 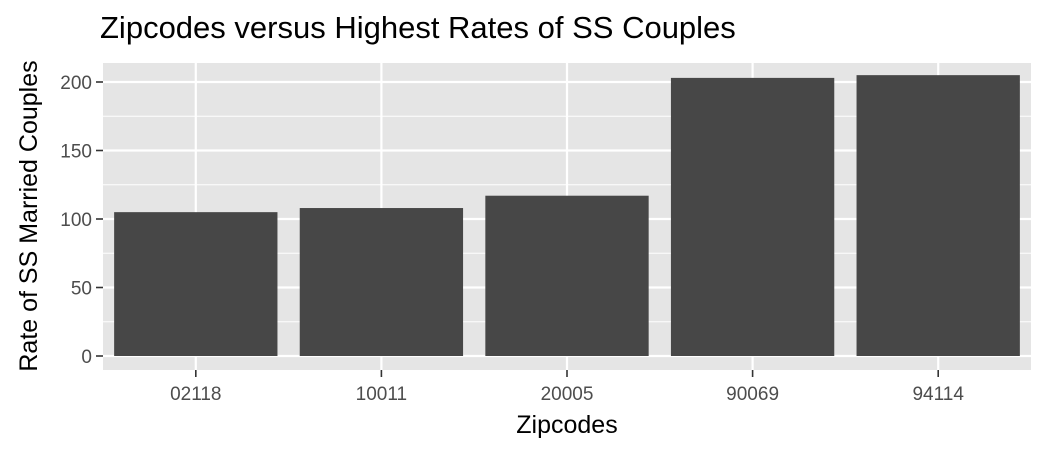 I want to click on x-tick-label: 90069, so click(x=752, y=394).